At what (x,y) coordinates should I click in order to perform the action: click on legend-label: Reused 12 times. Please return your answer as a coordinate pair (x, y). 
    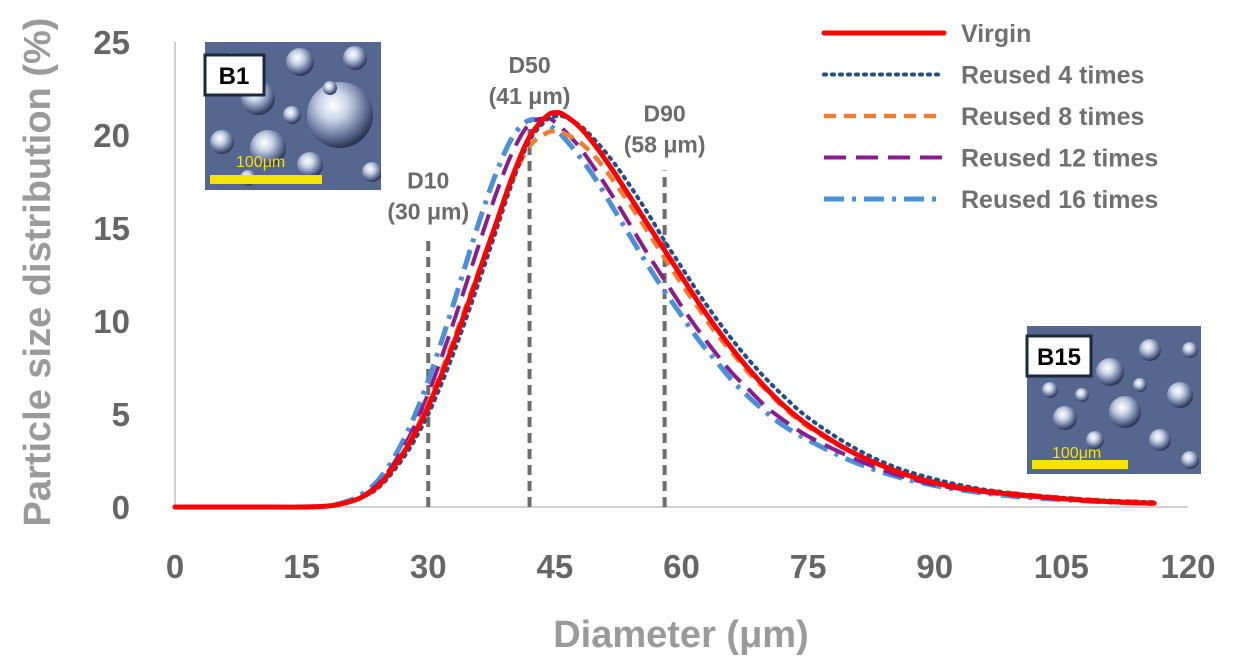
    Looking at the image, I should click on (1059, 159).